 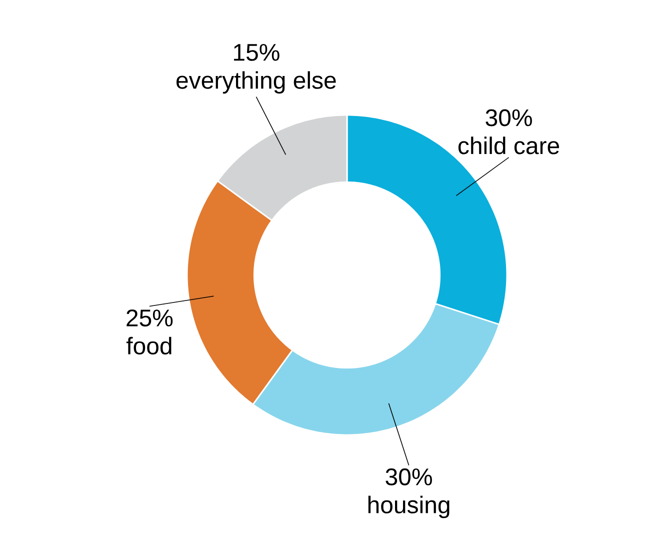 I want to click on slice-label: food, so click(x=149, y=345).